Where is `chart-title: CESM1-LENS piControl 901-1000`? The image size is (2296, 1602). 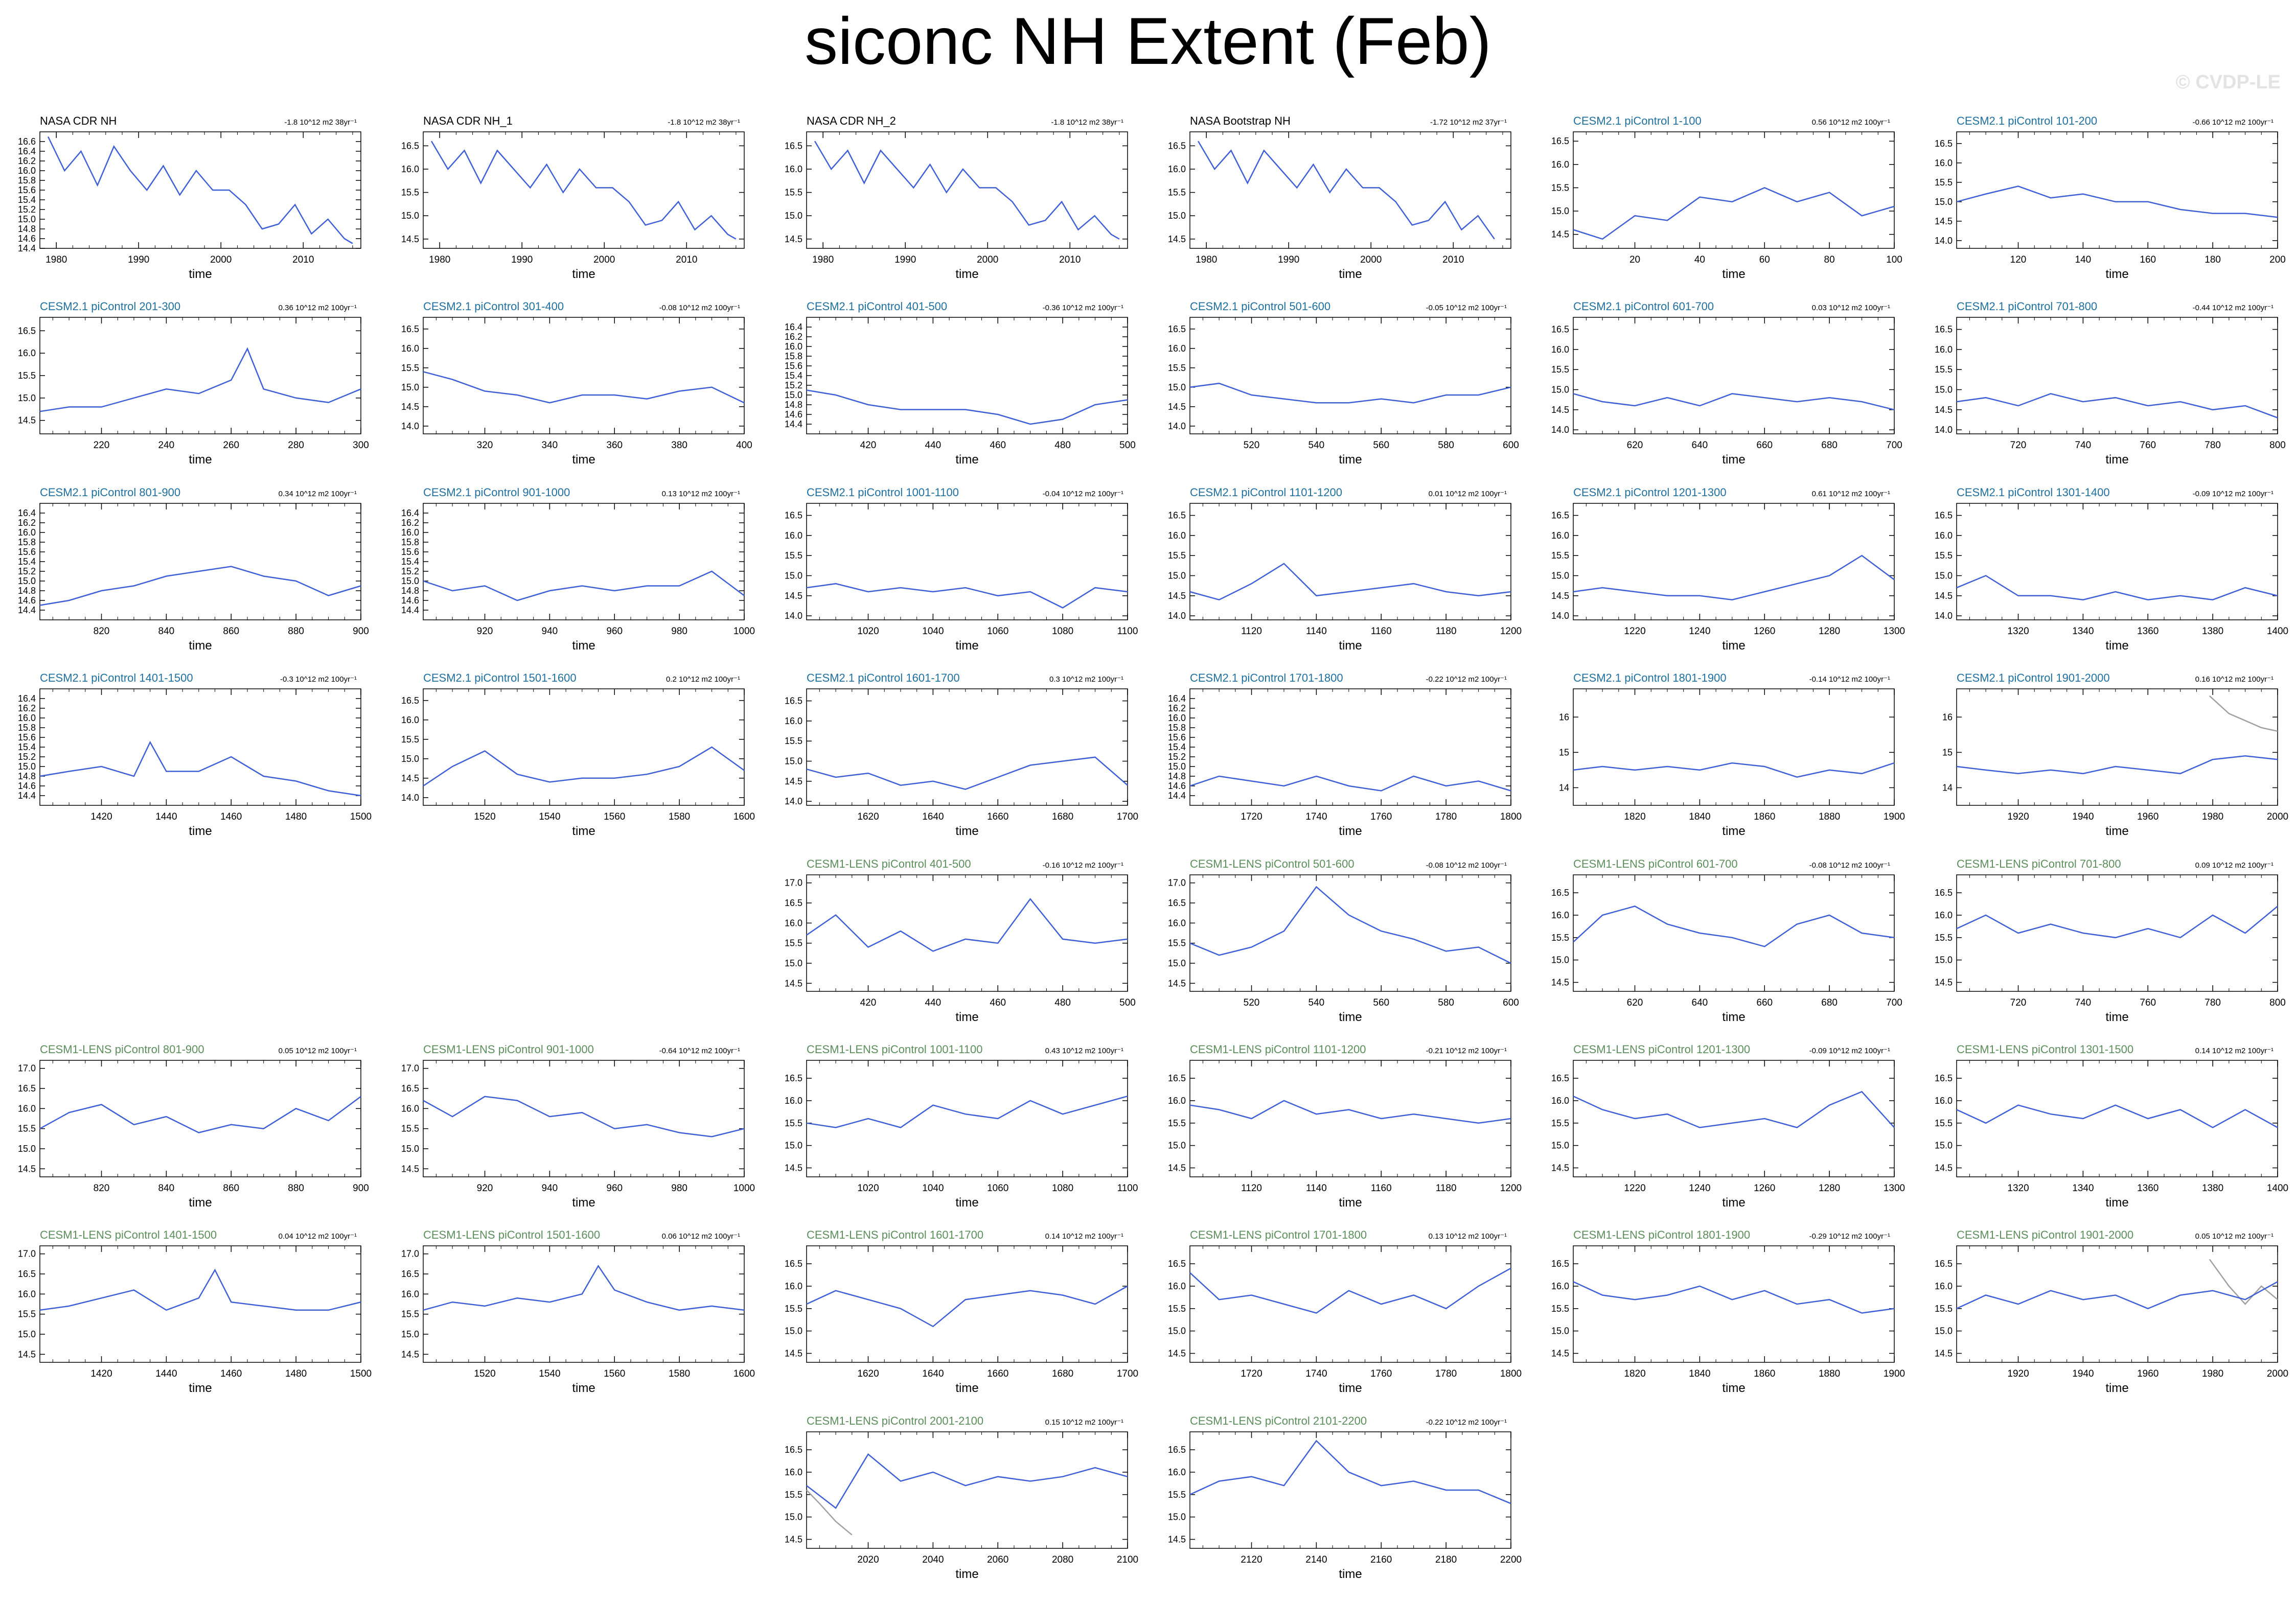
chart-title: CESM1-LENS piControl 901-1000 is located at coordinates (508, 1049).